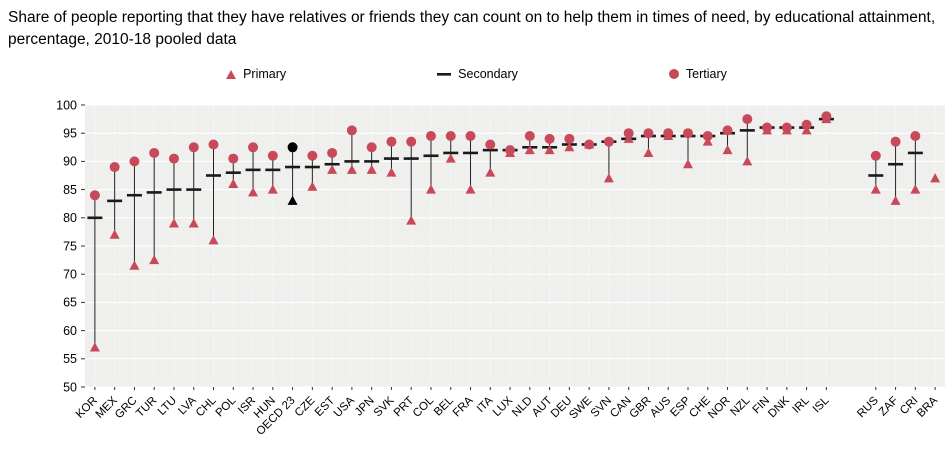  What do you see at coordinates (70, 275) in the screenshot?
I see `svg-text: 70` at bounding box center [70, 275].